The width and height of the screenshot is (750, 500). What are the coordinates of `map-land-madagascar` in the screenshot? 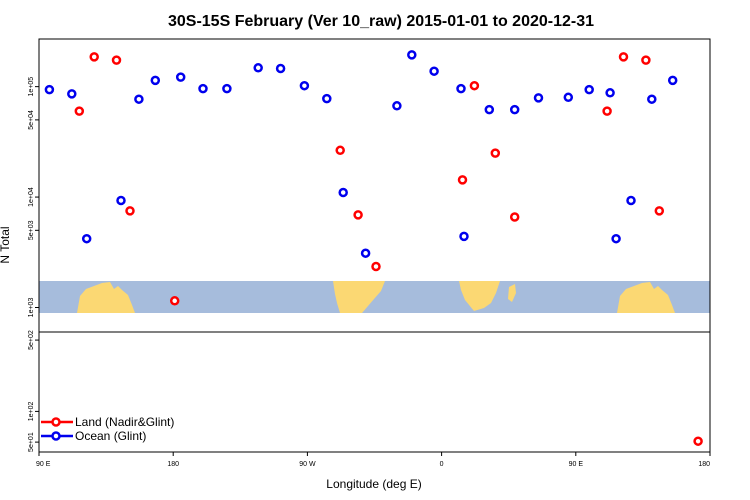 It's located at (512, 293).